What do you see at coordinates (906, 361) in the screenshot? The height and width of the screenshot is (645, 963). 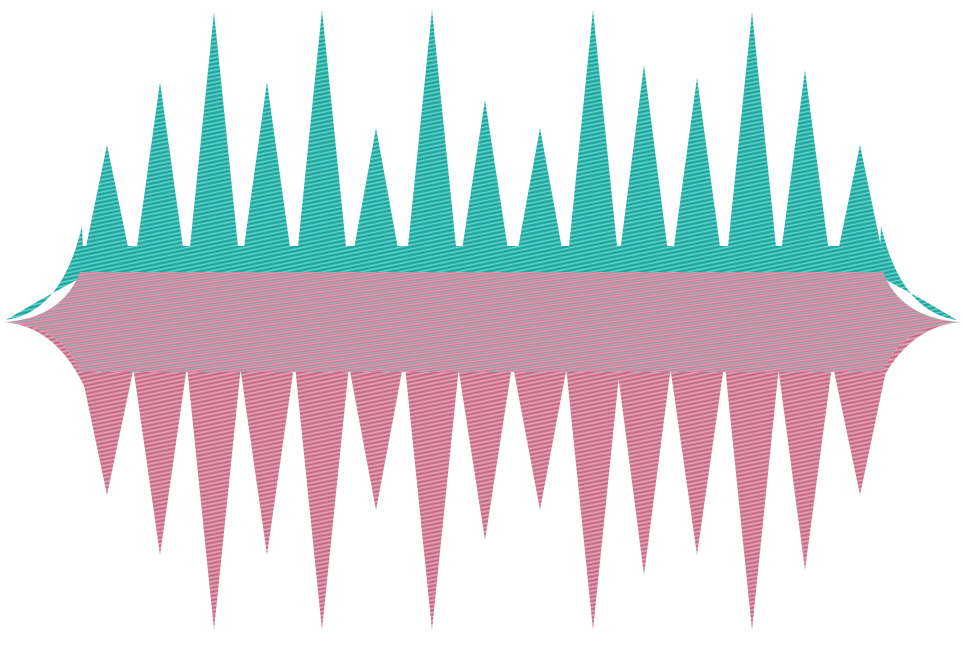 I see `right-lower-shoulder` at bounding box center [906, 361].